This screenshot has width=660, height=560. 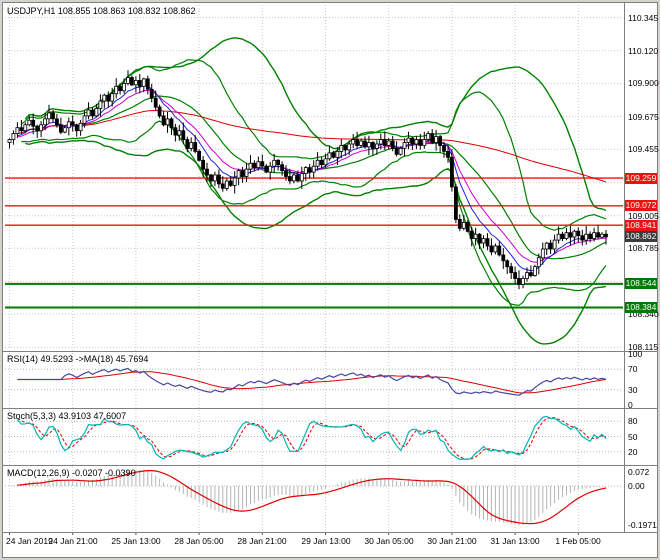 What do you see at coordinates (67, 416) in the screenshot?
I see `stoch-indicator-label: Stoch(5,3,3) 43.9103 47.6007` at bounding box center [67, 416].